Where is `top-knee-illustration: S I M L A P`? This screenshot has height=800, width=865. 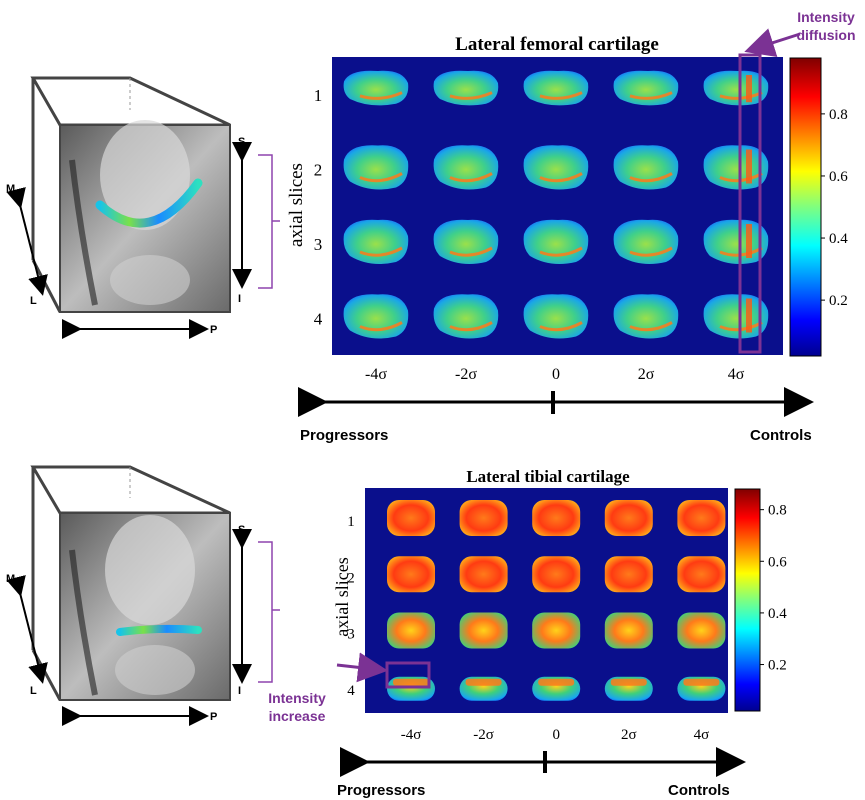
top-knee-illustration: S I M L A P is located at coordinates (143, 207).